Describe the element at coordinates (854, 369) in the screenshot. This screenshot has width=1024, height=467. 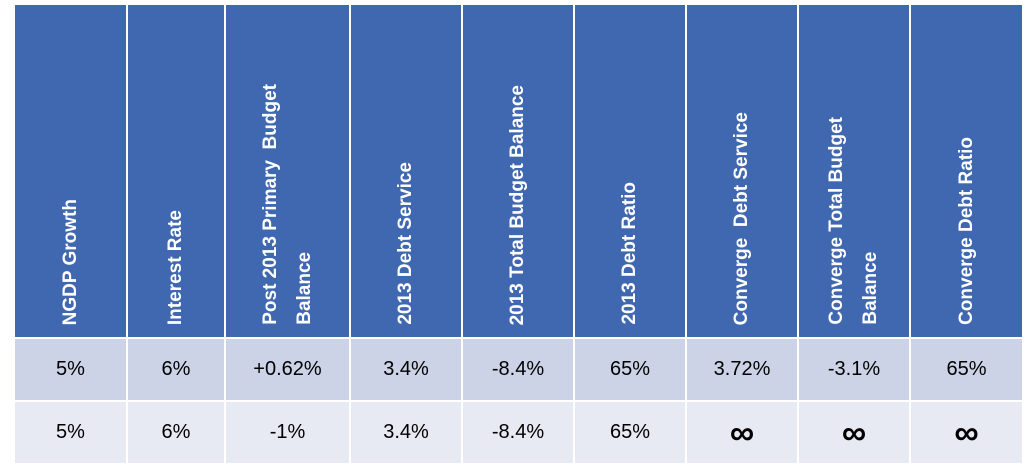
I see `table-cell: -3.1%` at that location.